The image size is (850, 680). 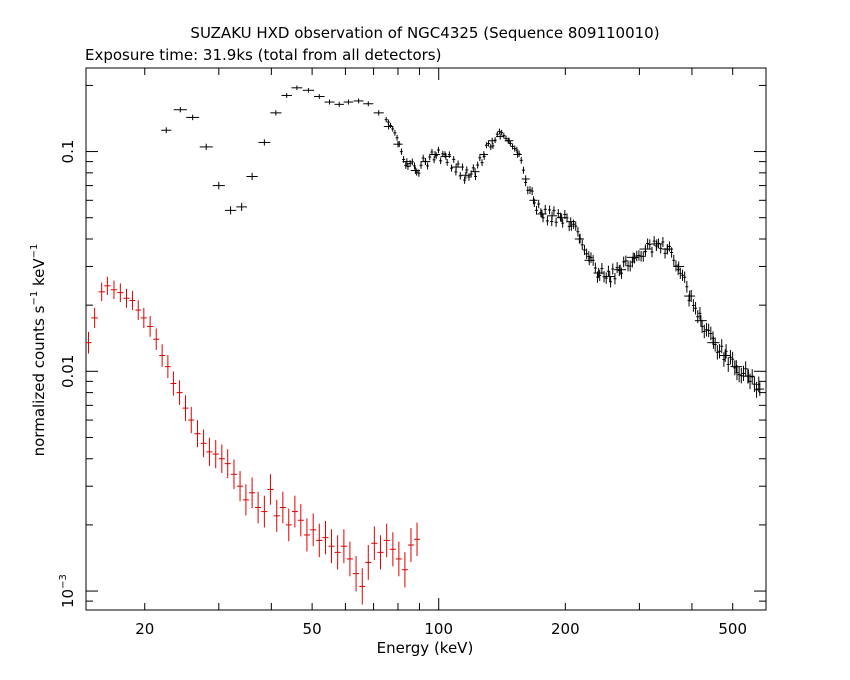 What do you see at coordinates (68, 371) in the screenshot?
I see `y-tick-label: 0.01` at bounding box center [68, 371].